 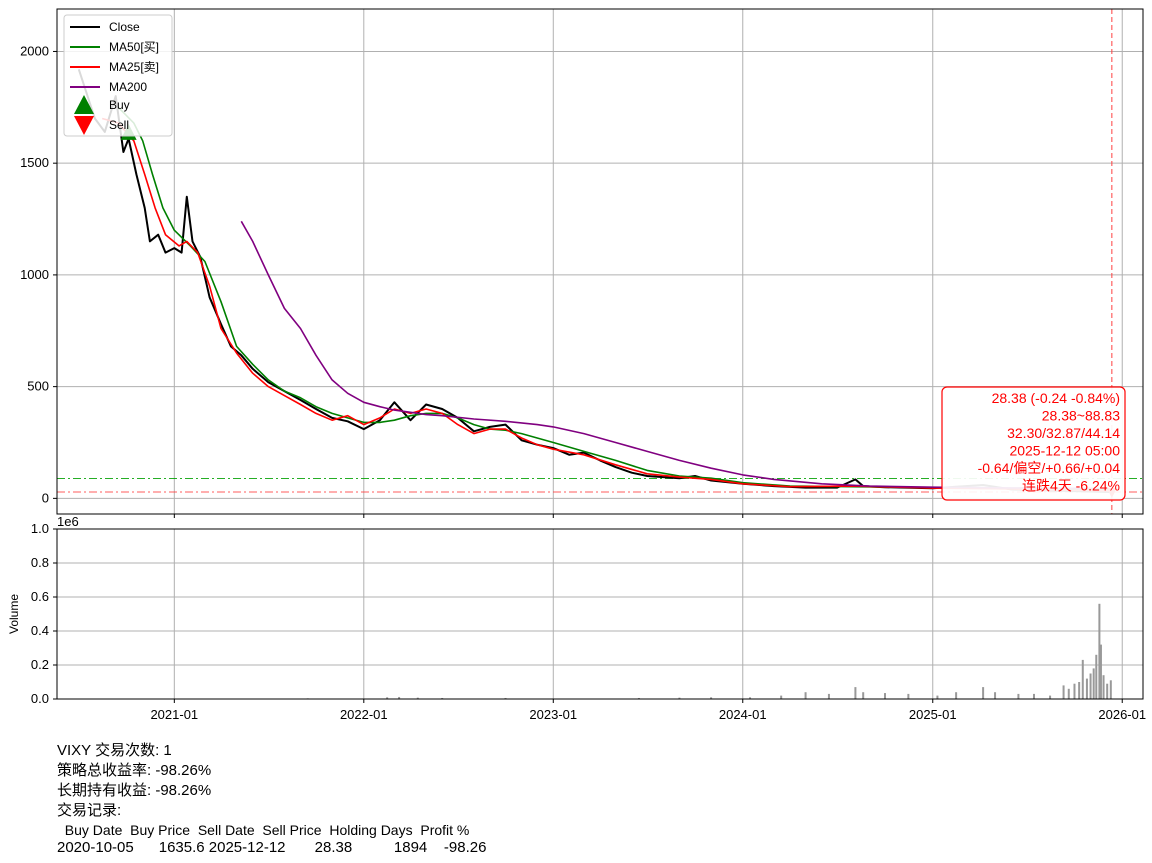 What do you see at coordinates (134, 67) in the screenshot?
I see `legend-label: MA25[卖]` at bounding box center [134, 67].